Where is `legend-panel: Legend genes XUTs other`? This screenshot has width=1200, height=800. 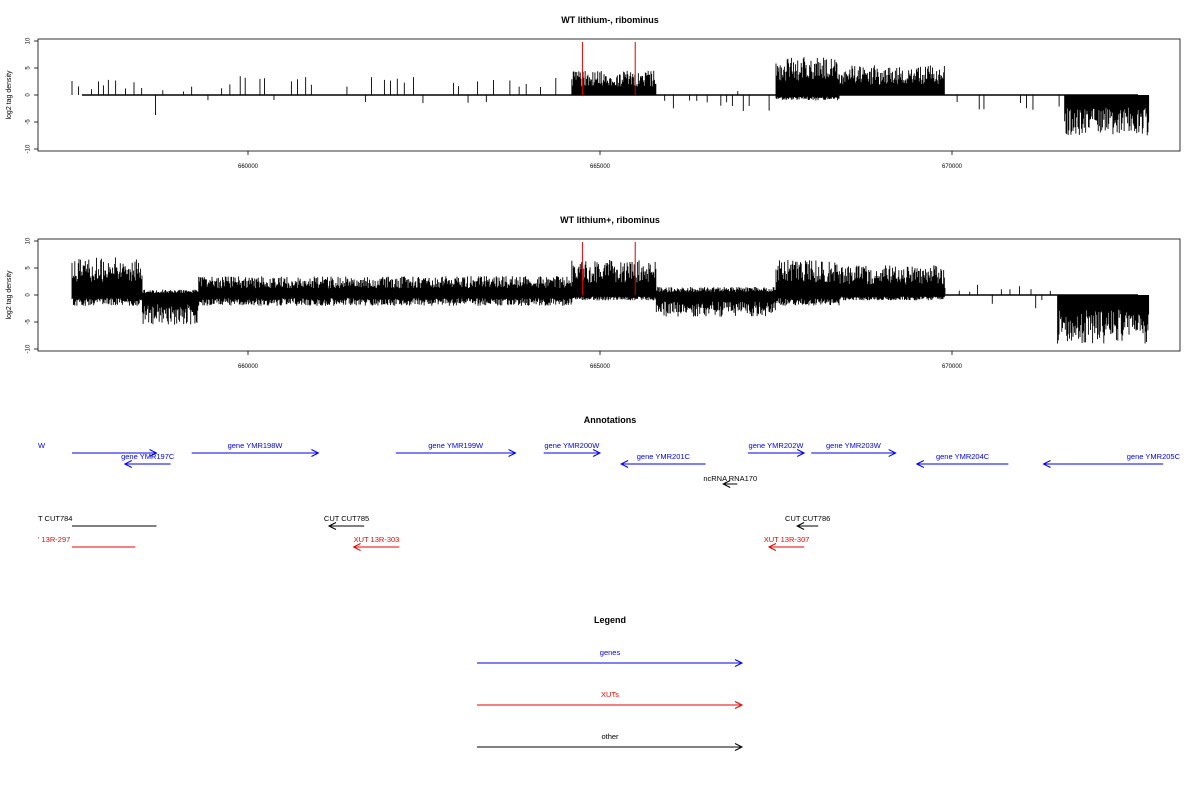 legend-panel: Legend genes XUTs other is located at coordinates (610, 683).